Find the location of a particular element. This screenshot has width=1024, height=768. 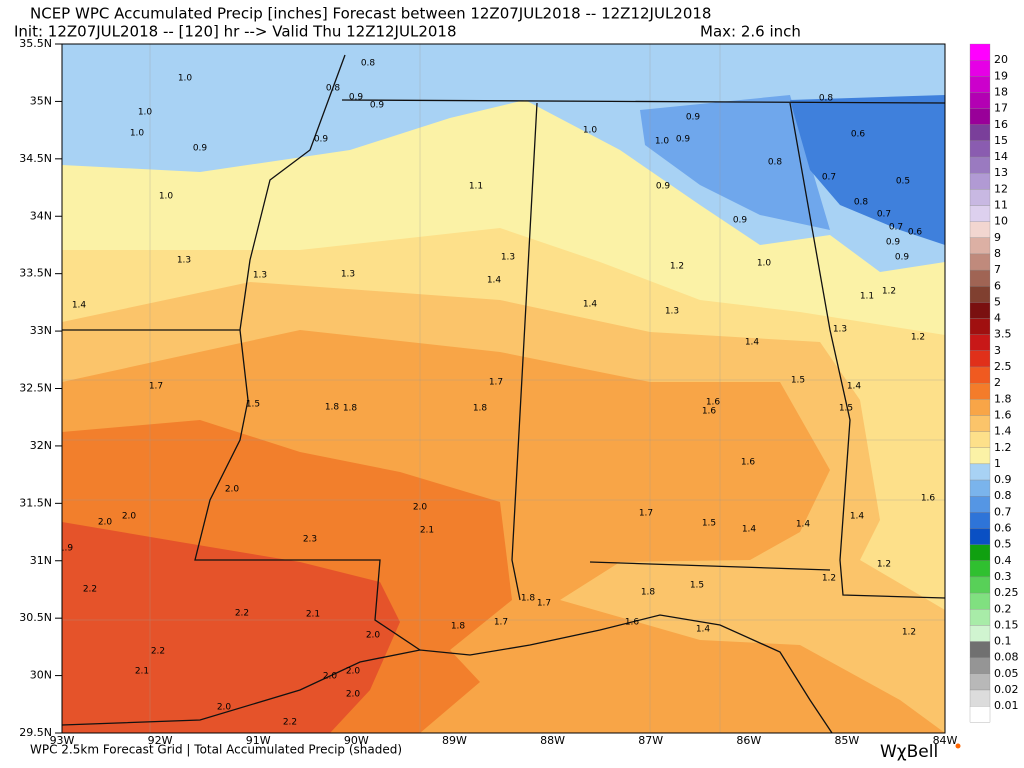

colorbar-label: 2.5 is located at coordinates (1003, 366).